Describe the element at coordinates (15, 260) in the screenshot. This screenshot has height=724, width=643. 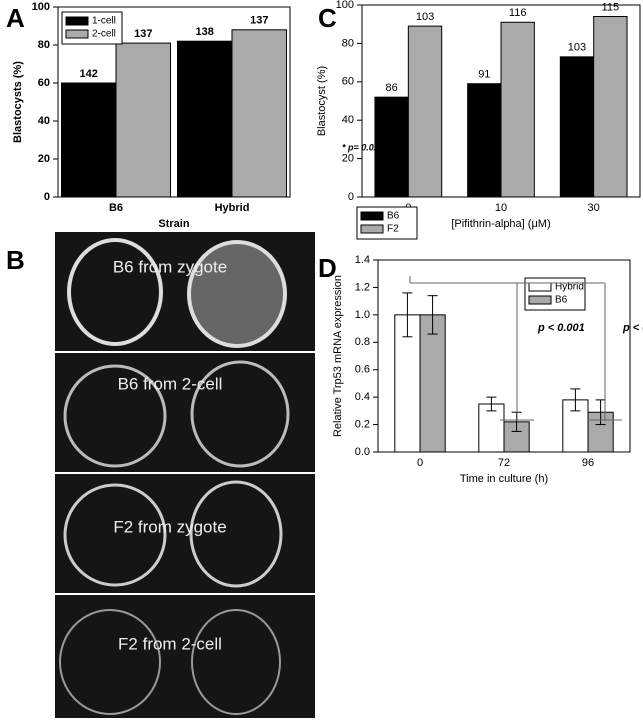
I see `panel-letter: B` at that location.